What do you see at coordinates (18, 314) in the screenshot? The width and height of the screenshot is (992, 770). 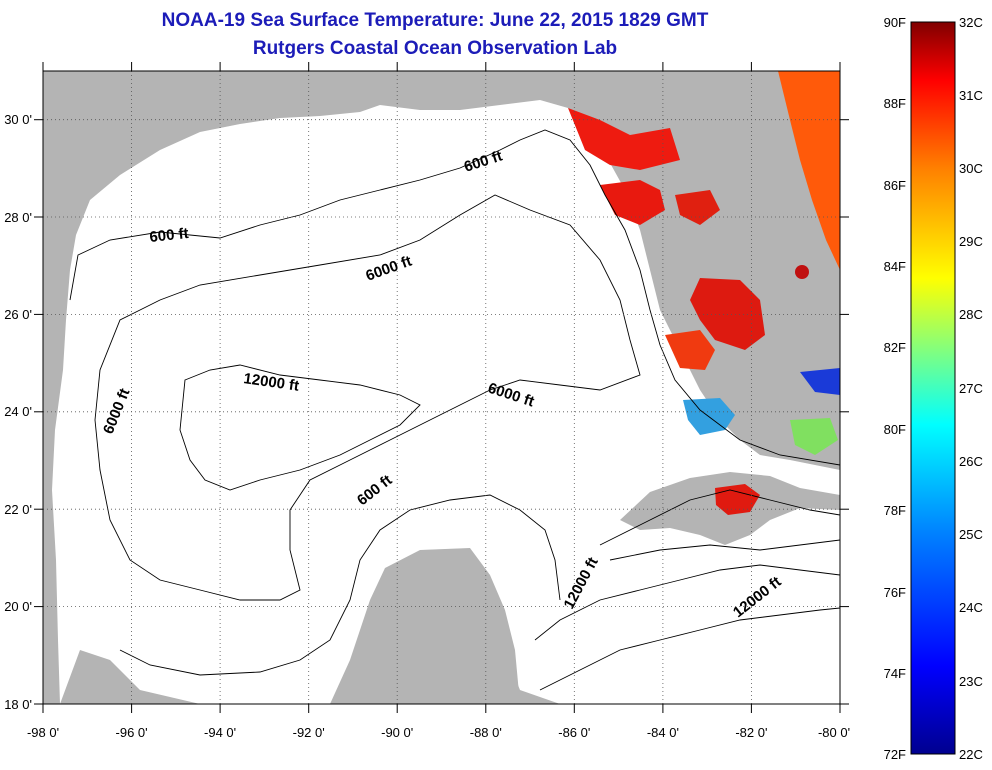 I see `y-tick-label: 26 0'` at bounding box center [18, 314].